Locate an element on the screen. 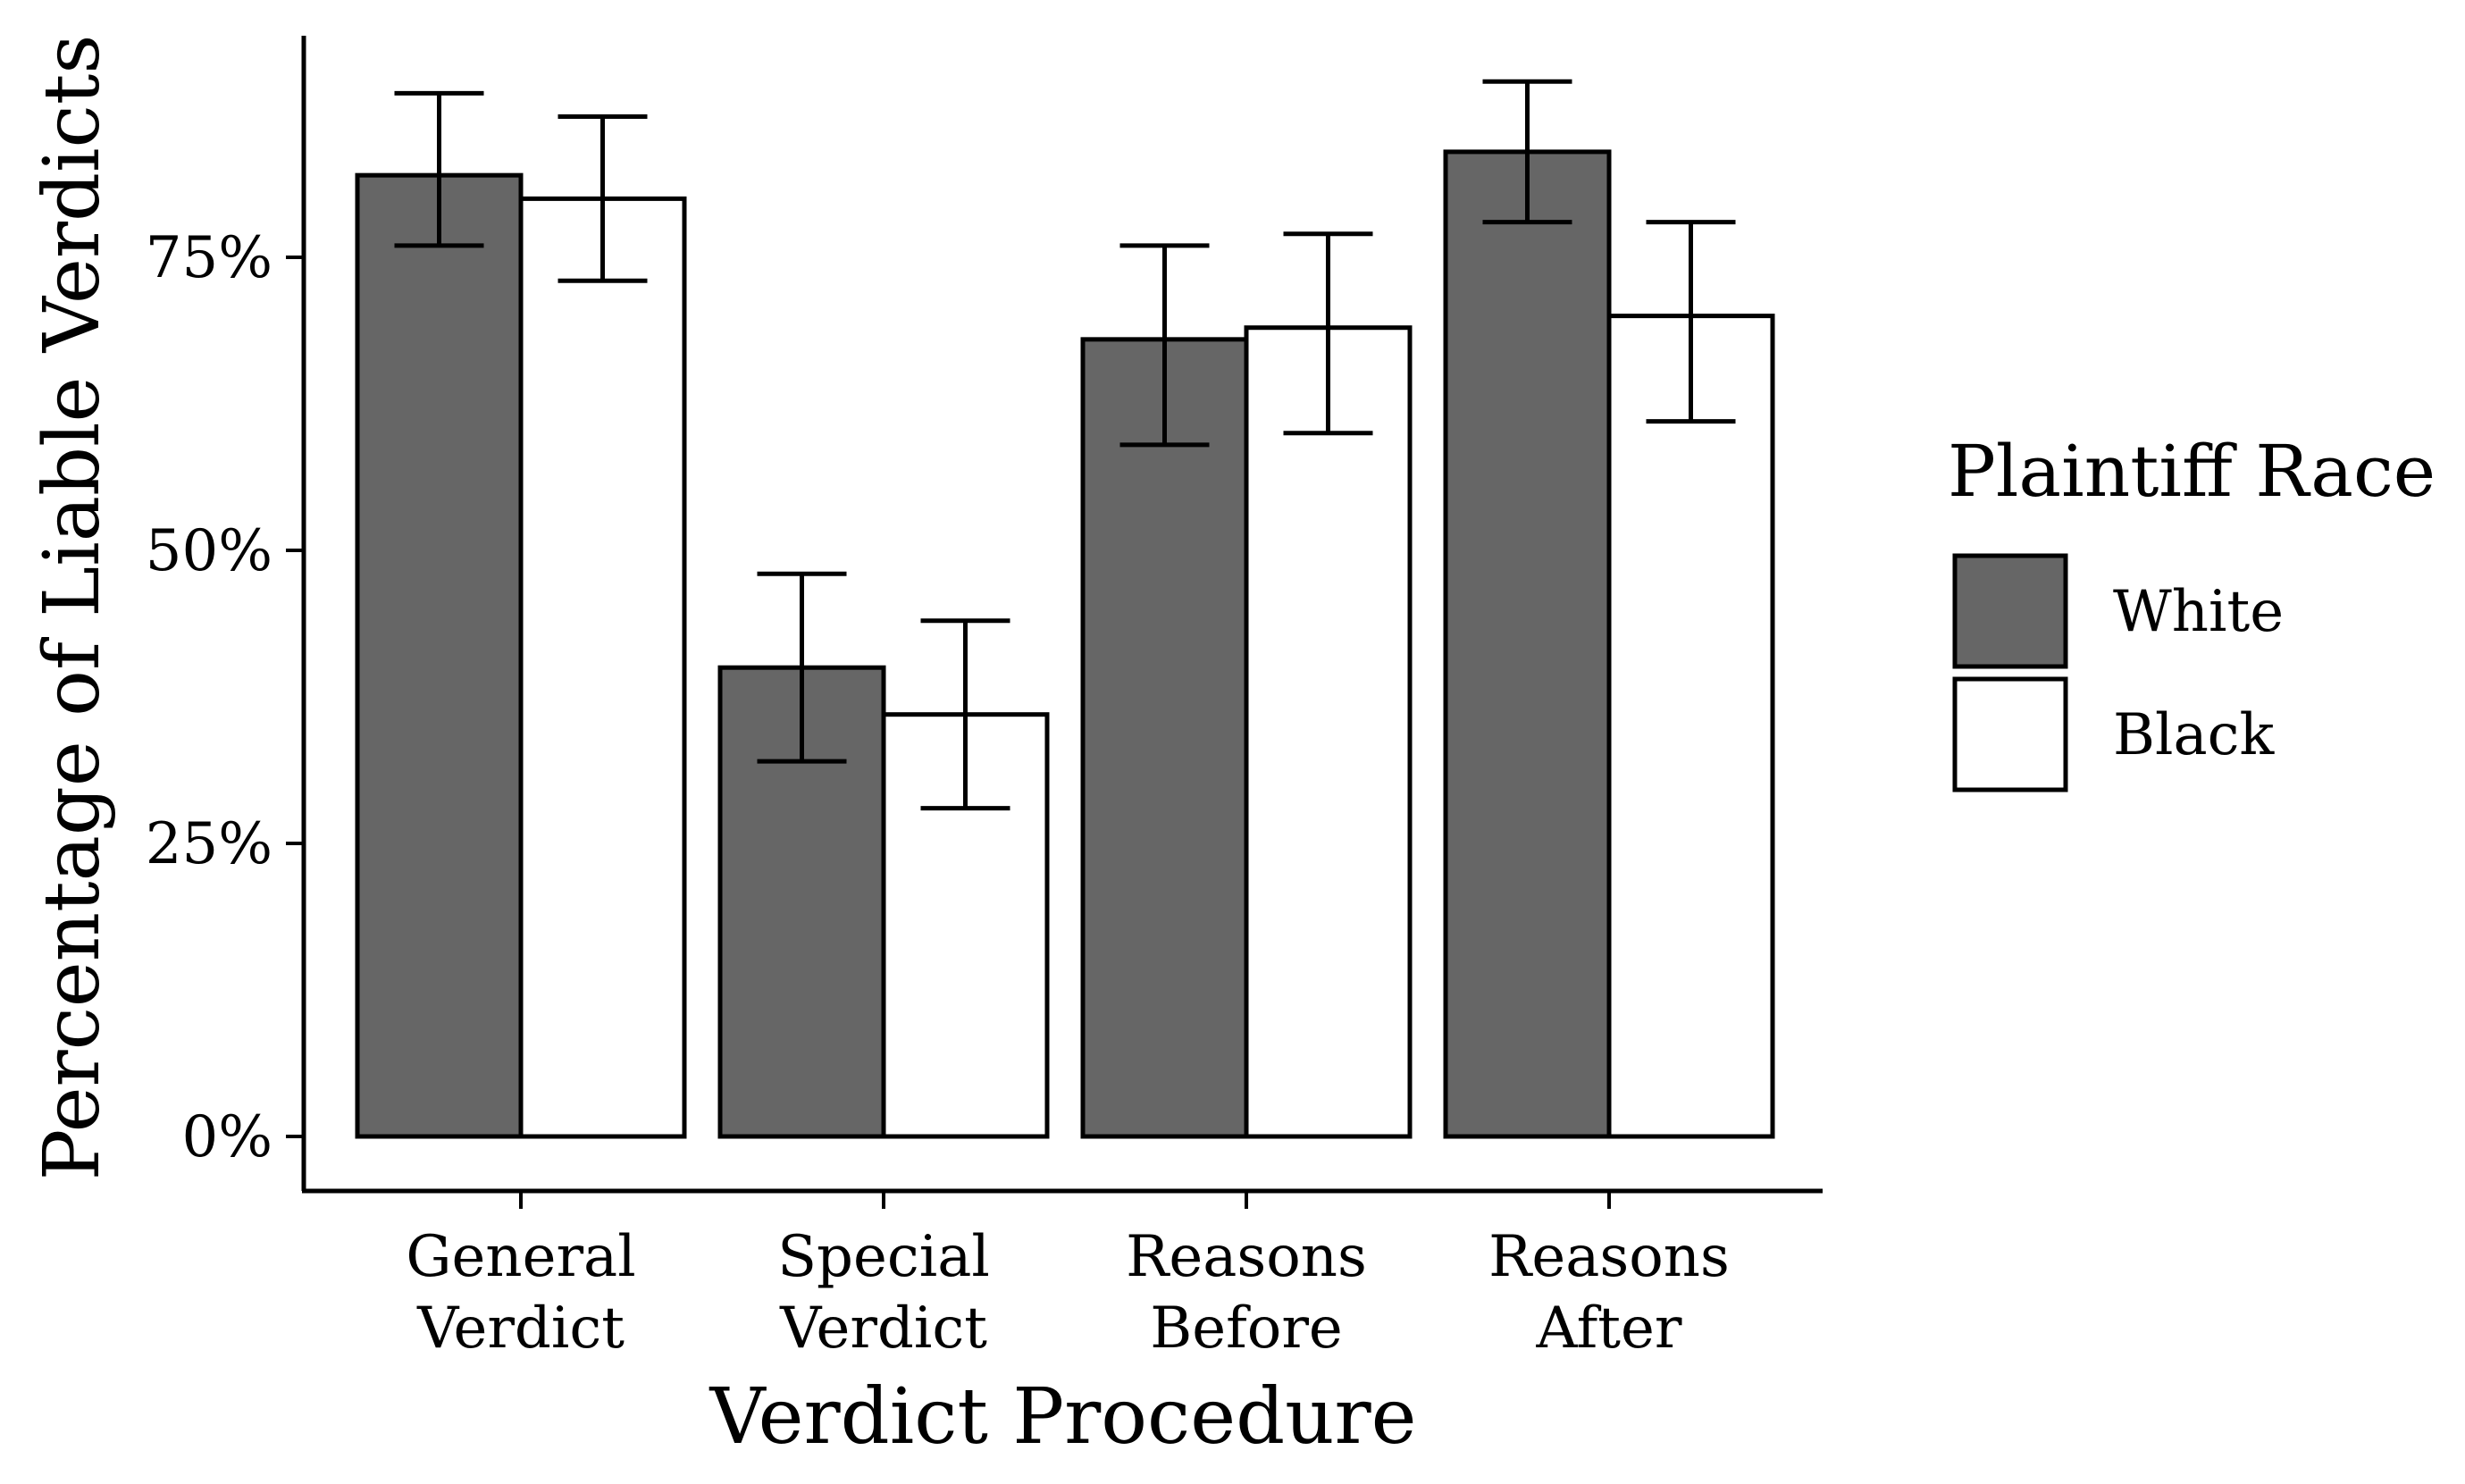 This screenshot has width=2465, height=1484. x-tick-label-2: Reasons Before is located at coordinates (1246, 1293).